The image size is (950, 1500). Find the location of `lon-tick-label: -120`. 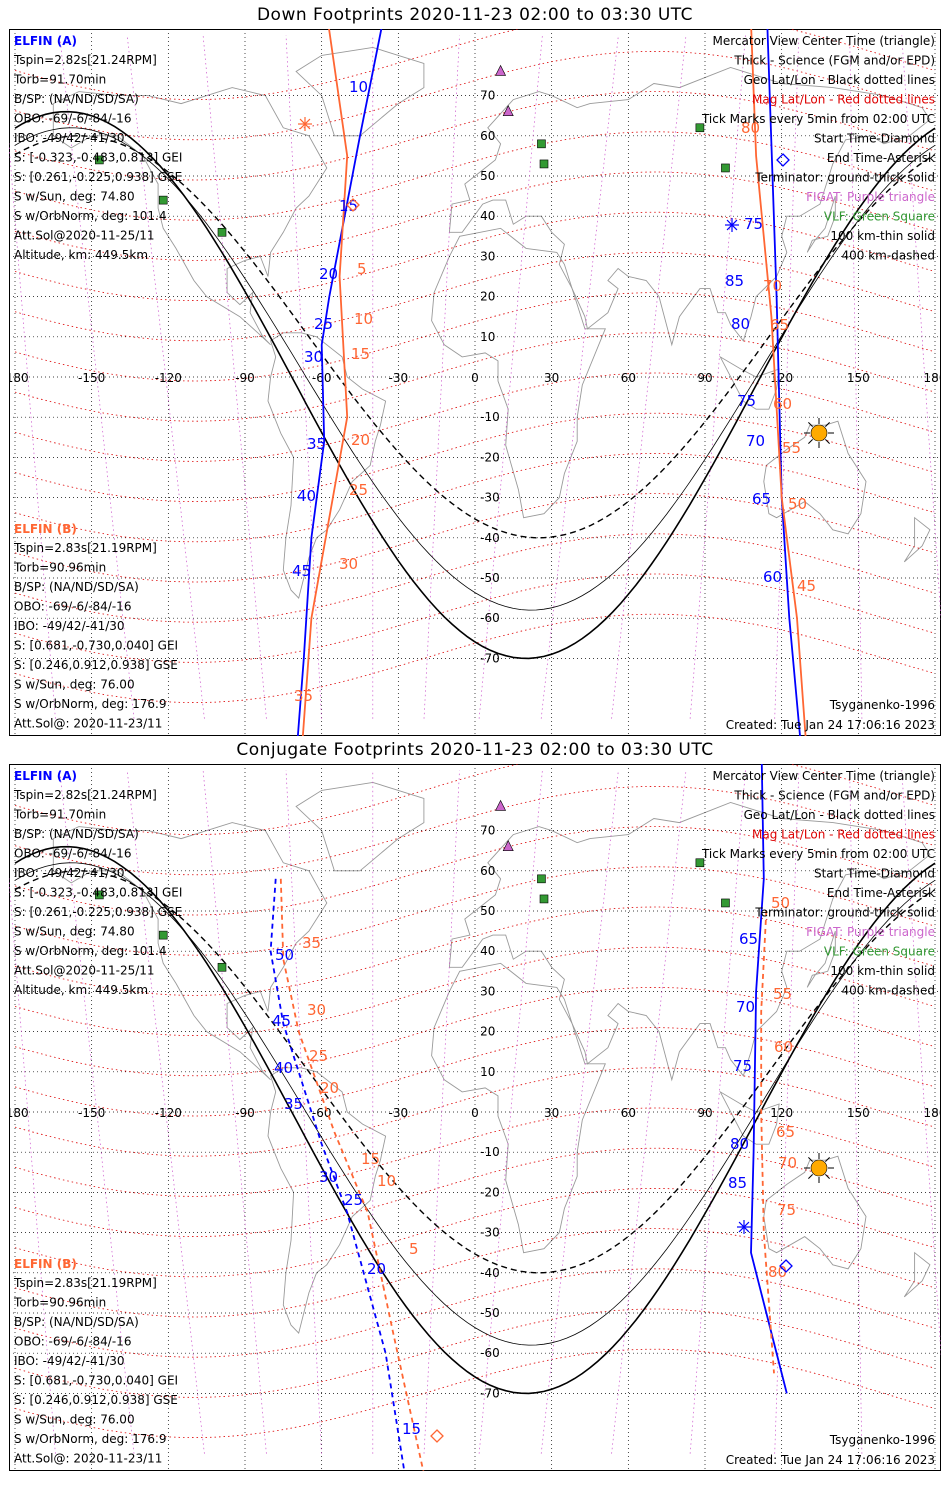

lon-tick-label: -120 is located at coordinates (168, 1113).